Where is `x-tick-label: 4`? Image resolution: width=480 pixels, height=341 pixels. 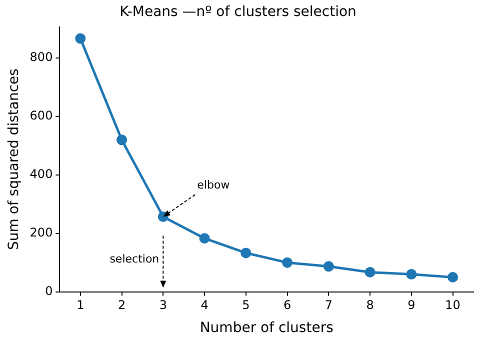 x-tick-label: 4 is located at coordinates (204, 305).